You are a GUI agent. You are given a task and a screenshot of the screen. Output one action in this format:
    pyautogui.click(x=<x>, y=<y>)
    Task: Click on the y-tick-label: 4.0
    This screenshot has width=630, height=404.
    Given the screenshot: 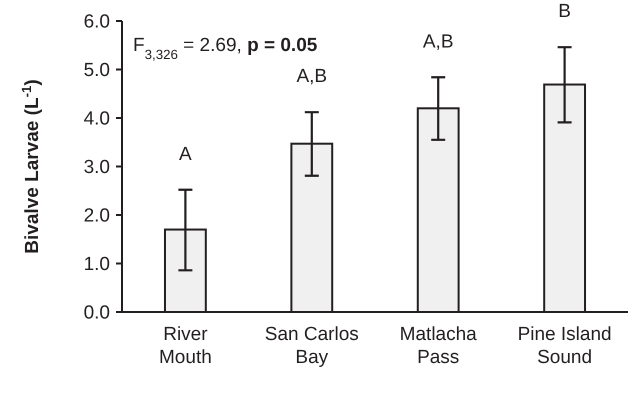 What is the action you would take?
    pyautogui.click(x=97, y=119)
    